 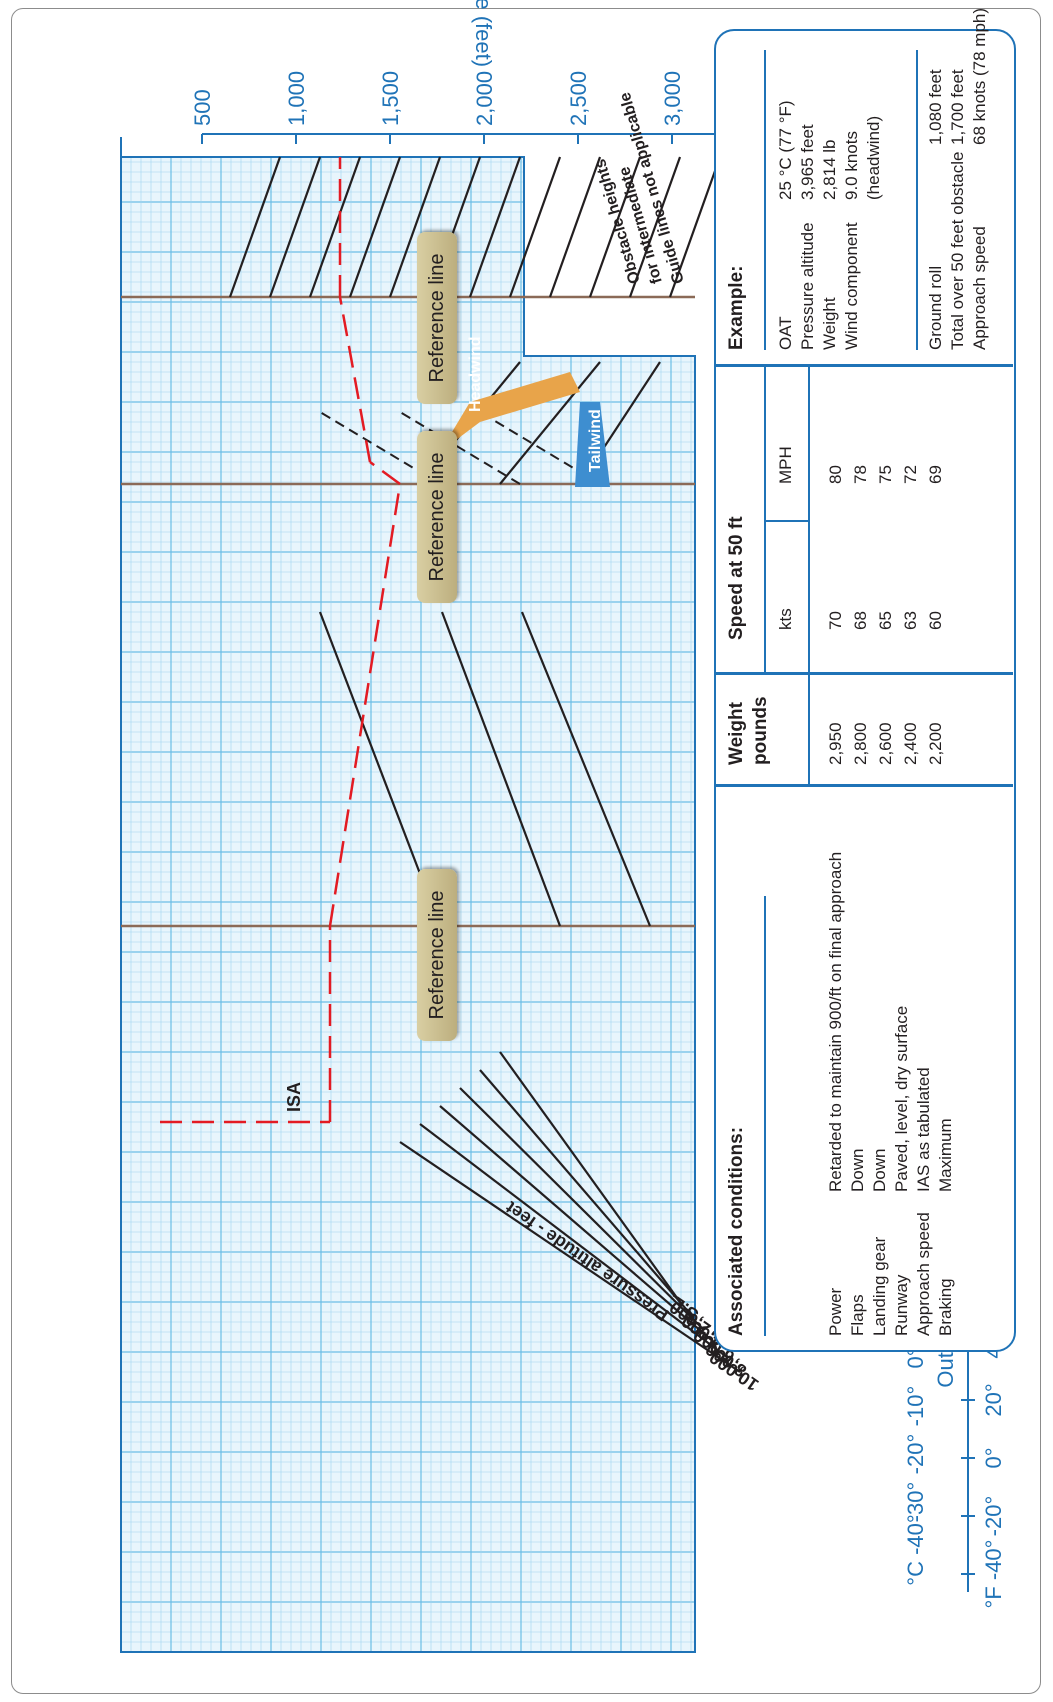 What do you see at coordinates (910, 743) in the screenshot?
I see `weight-cell: 2,400` at bounding box center [910, 743].